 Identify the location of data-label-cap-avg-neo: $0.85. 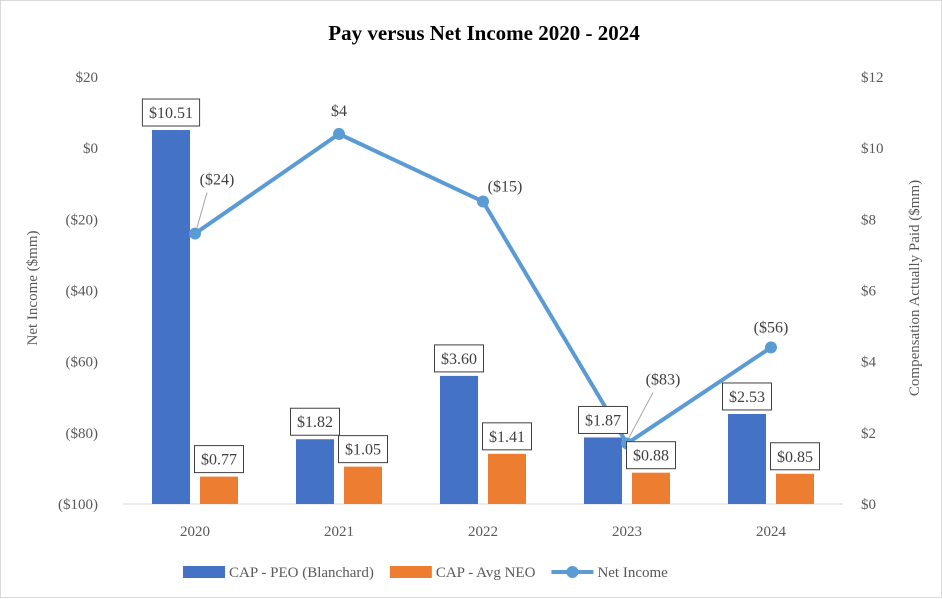
(795, 457).